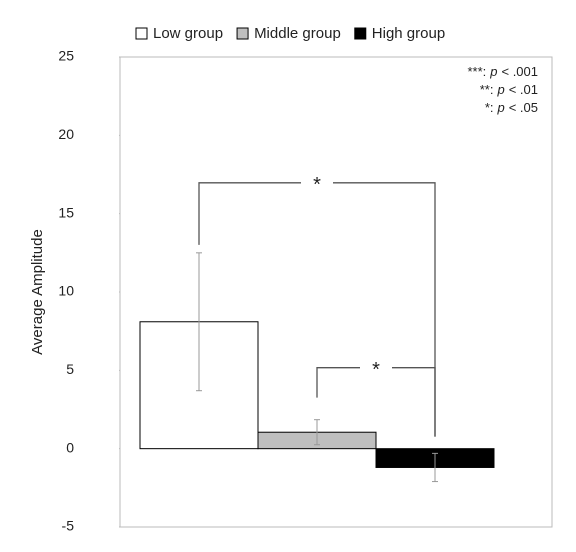 This screenshot has height=552, width=576. Describe the element at coordinates (37, 292) in the screenshot. I see `y-axis-label: Average Amplitude` at that location.